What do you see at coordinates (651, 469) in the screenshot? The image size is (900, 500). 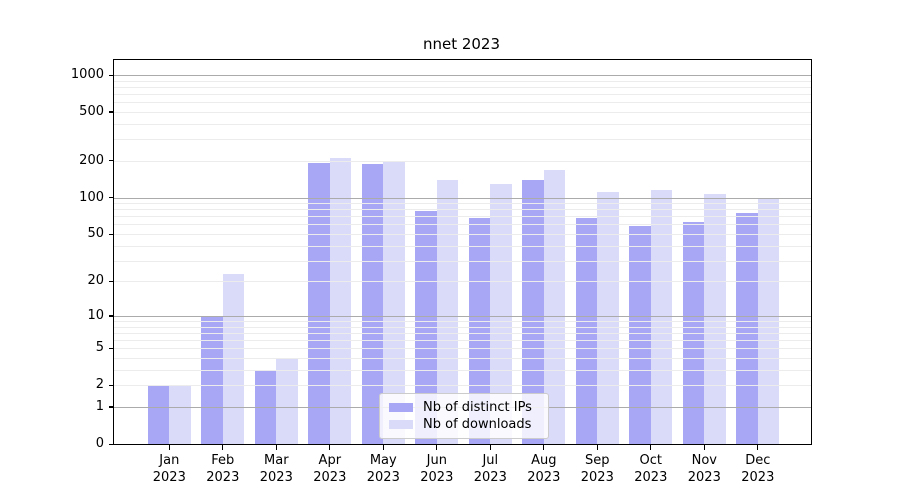 I see `x-tick-label: Oct 2023` at bounding box center [651, 469].